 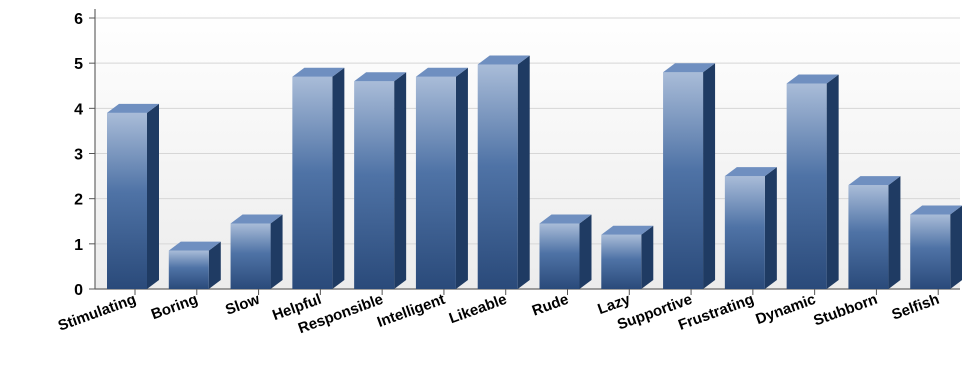 I want to click on x-tick-label: Selfish, so click(x=916, y=307).